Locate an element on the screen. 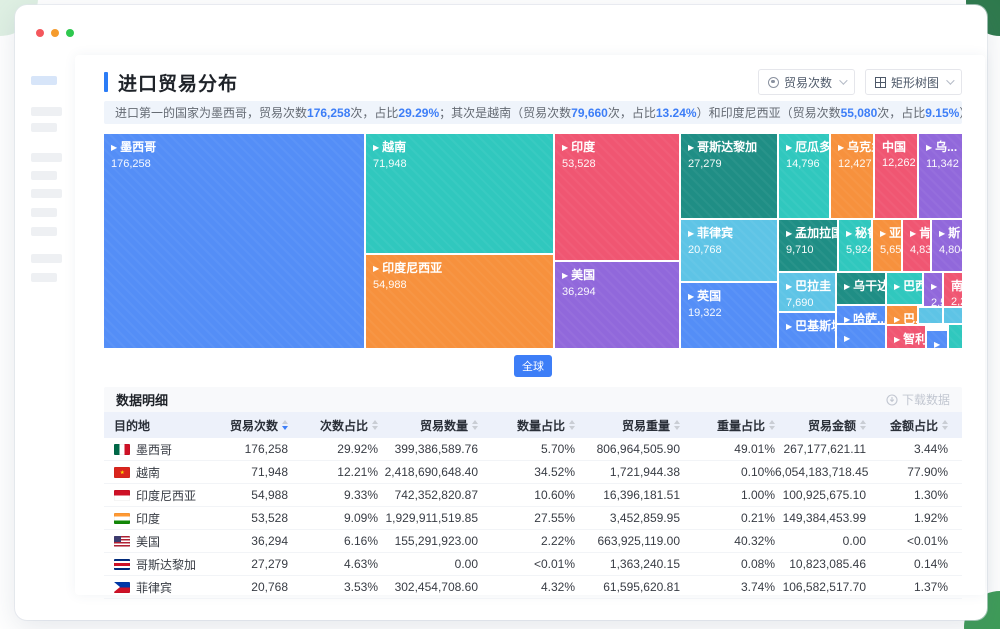 Image resolution: width=1000 pixels, height=629 pixels. table-cell: 3.53% is located at coordinates (360, 587).